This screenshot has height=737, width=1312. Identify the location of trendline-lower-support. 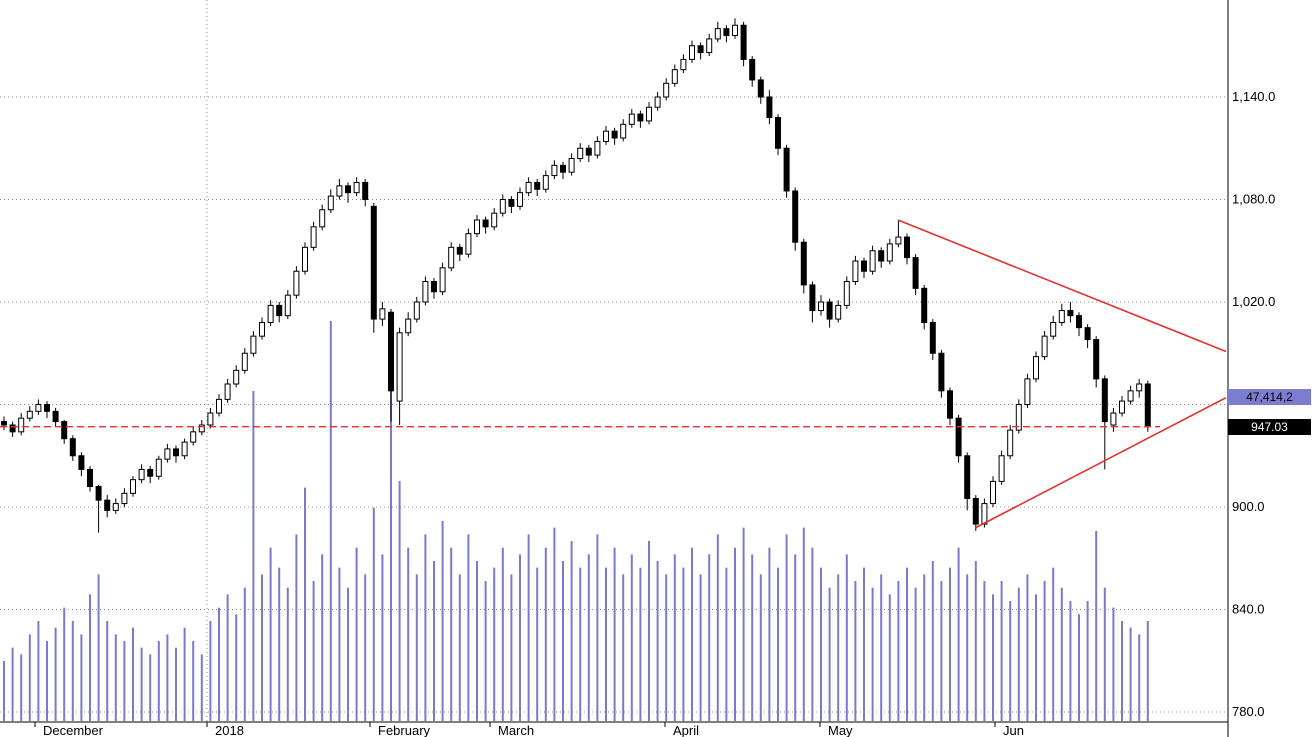
(1101, 462).